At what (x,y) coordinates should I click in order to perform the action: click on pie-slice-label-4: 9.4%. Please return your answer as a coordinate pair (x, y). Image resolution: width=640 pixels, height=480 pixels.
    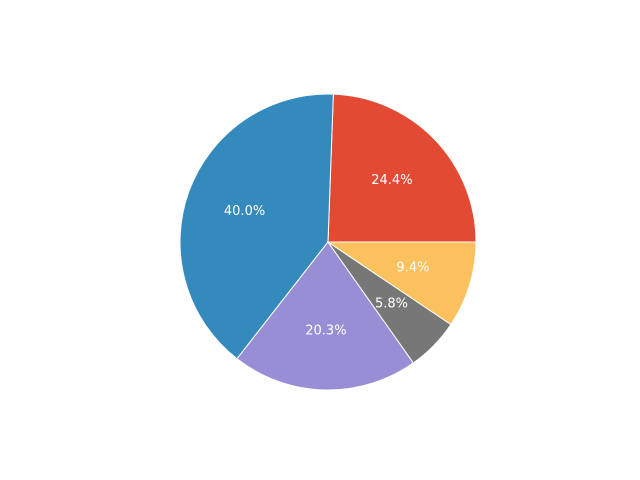
    Looking at the image, I should click on (412, 267).